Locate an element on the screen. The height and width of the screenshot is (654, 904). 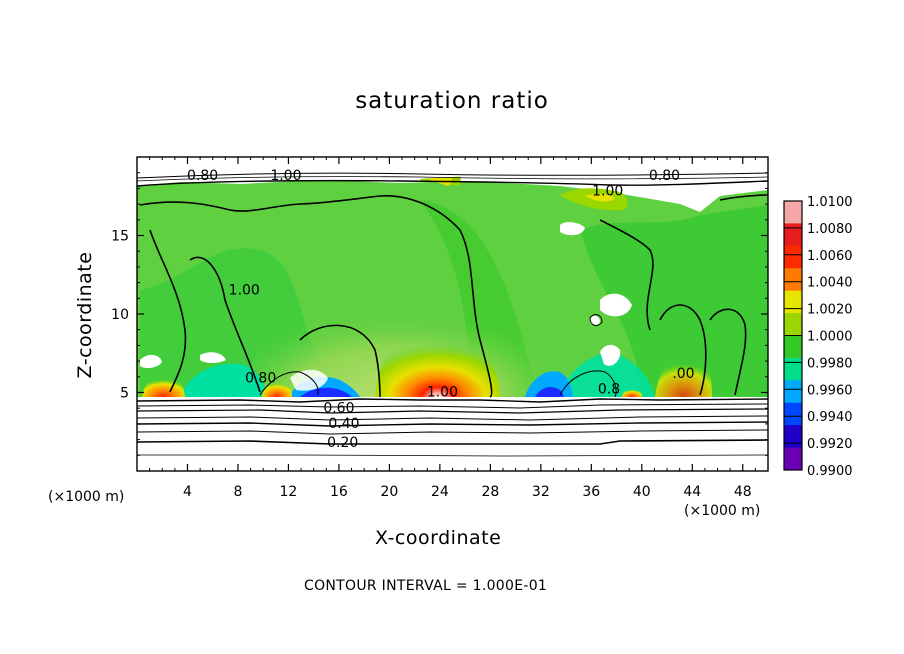
x-tick-label: 32 is located at coordinates (541, 492).